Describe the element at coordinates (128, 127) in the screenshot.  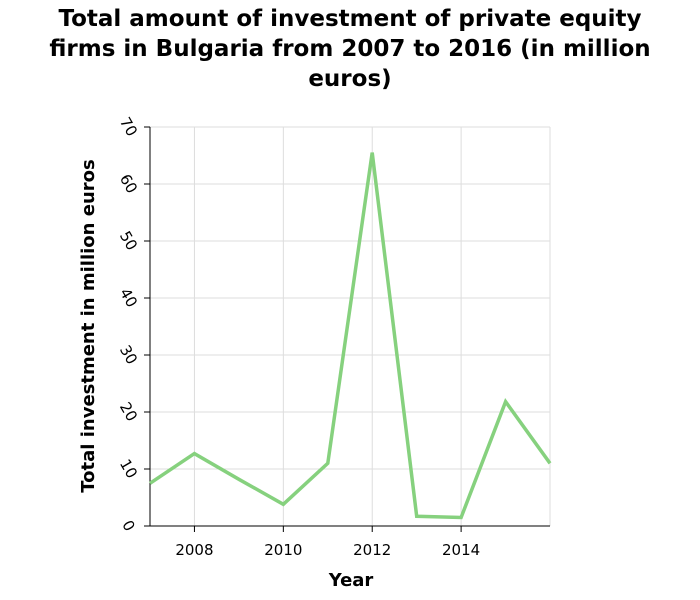
I see `y-tick-label: 70` at that location.